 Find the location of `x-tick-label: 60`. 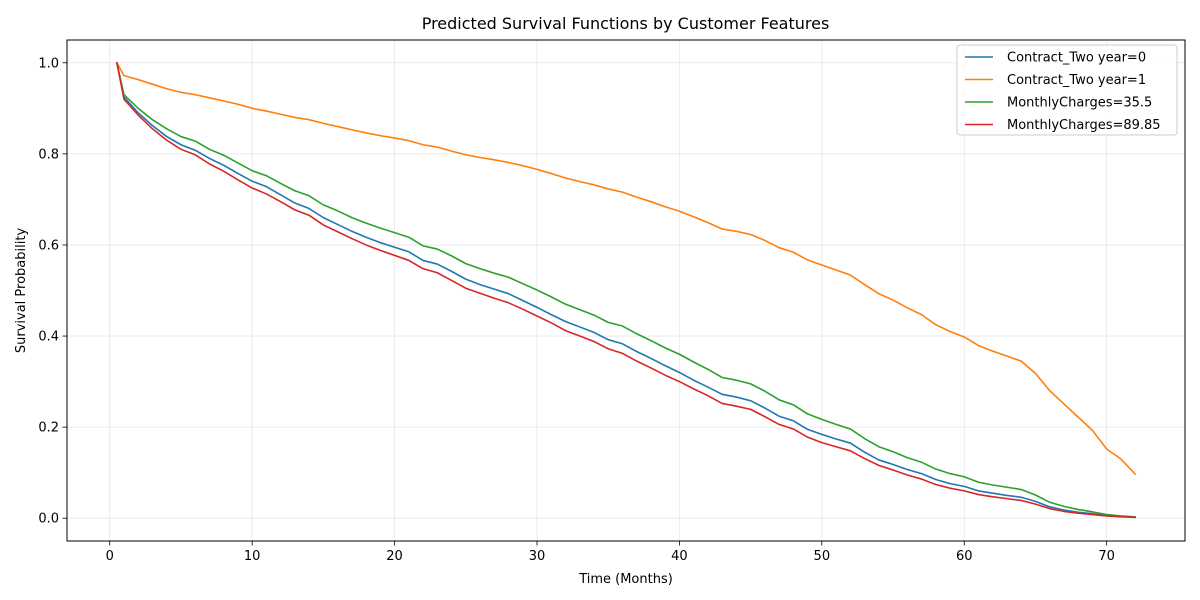

x-tick-label: 60 is located at coordinates (964, 556).